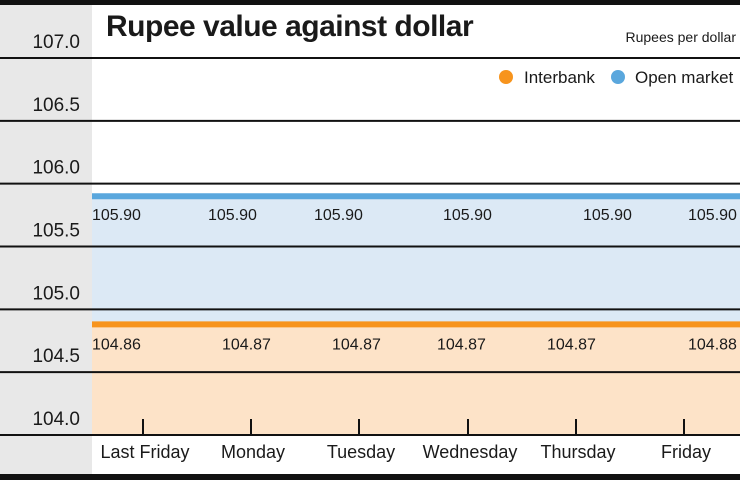 The width and height of the screenshot is (740, 480). Describe the element at coordinates (56, 293) in the screenshot. I see `y-tick-label: 105.0` at that location.